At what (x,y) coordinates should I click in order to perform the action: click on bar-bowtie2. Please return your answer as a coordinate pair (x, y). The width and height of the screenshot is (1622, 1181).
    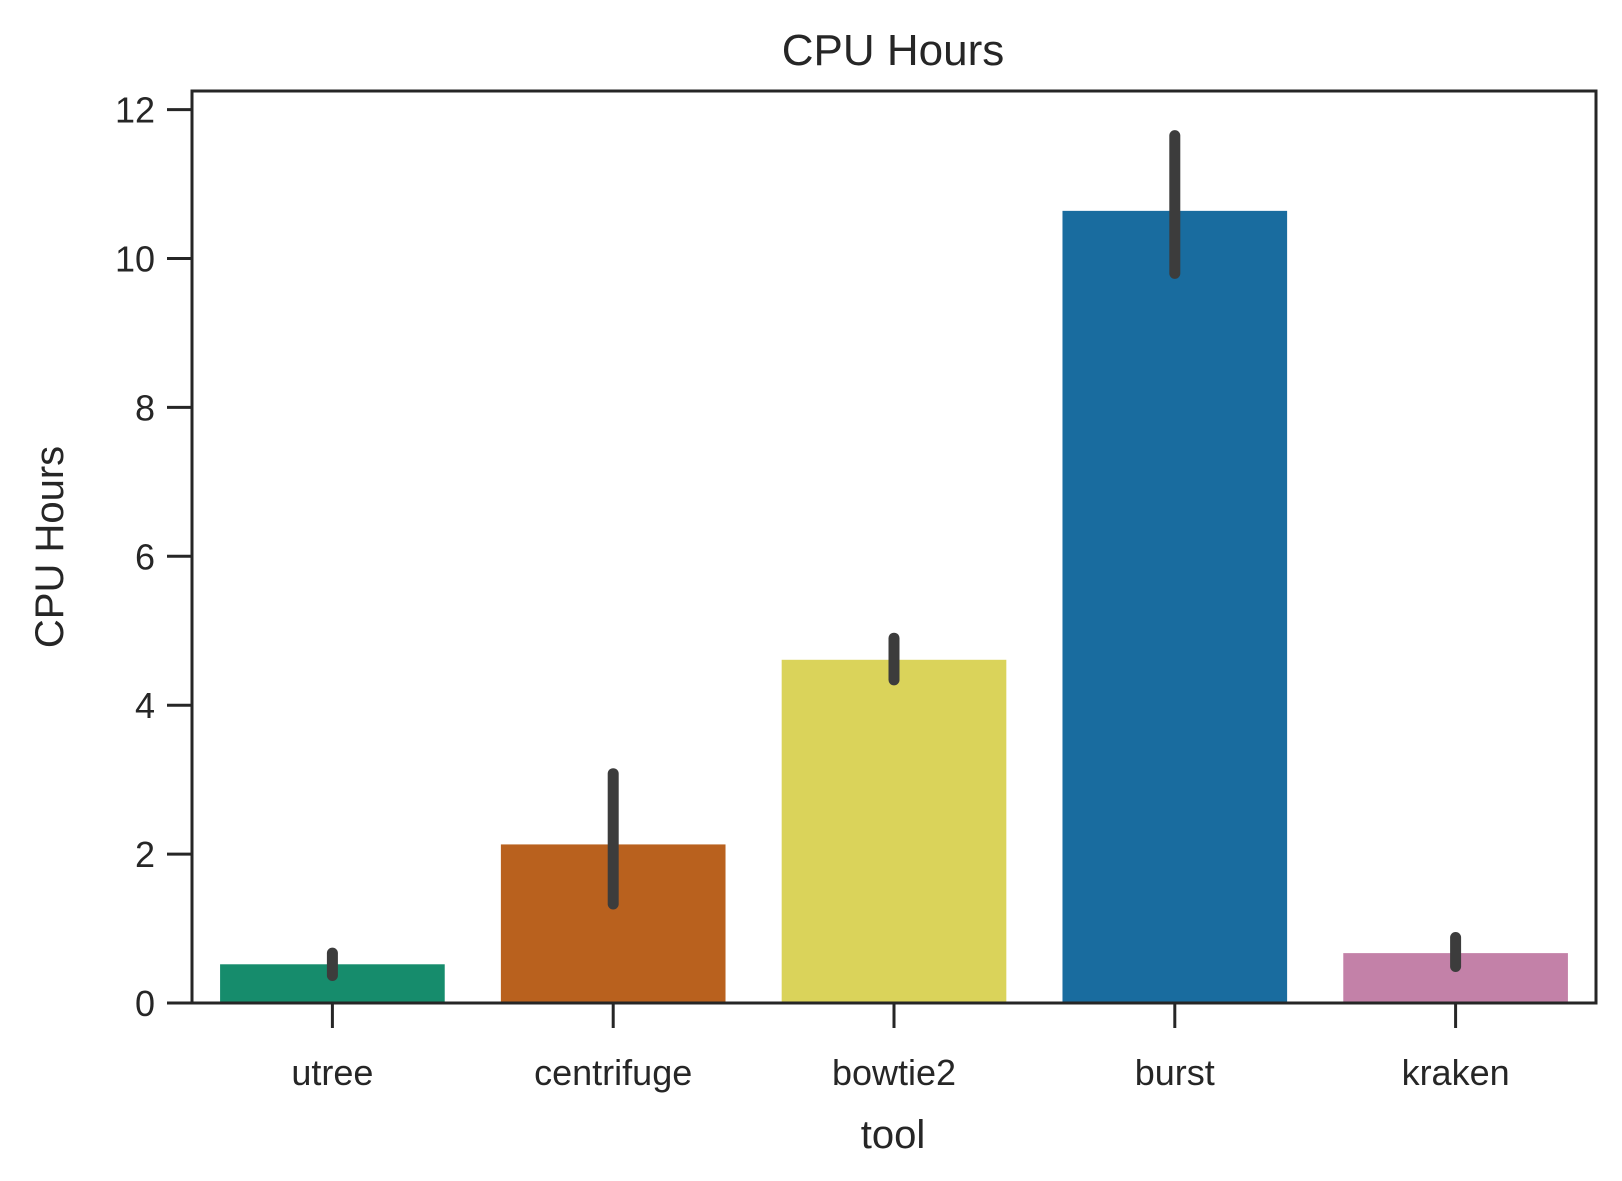
    Looking at the image, I should click on (894, 831).